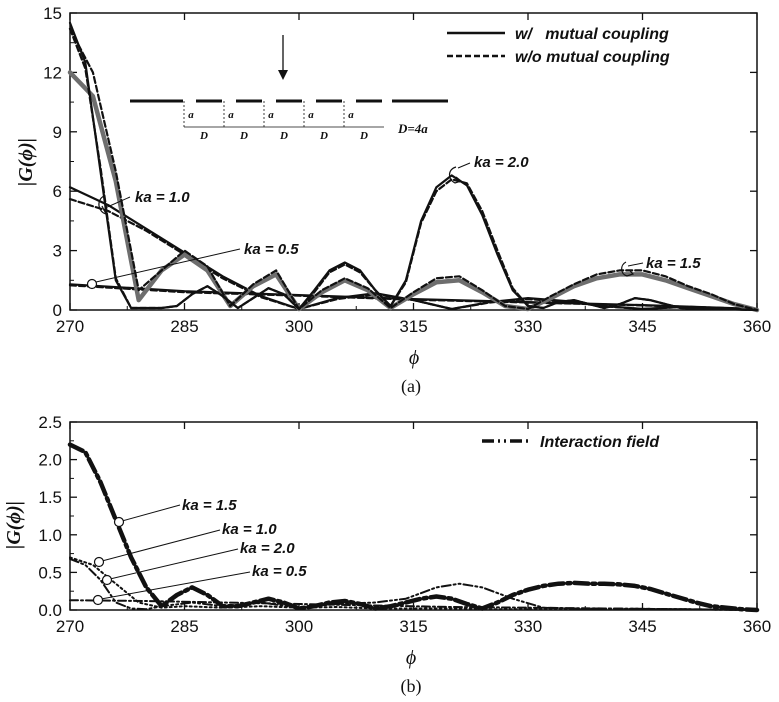 The width and height of the screenshot is (779, 702). What do you see at coordinates (673, 263) in the screenshot?
I see `annotation-ka-1.5-a: ka = 1.5` at bounding box center [673, 263].